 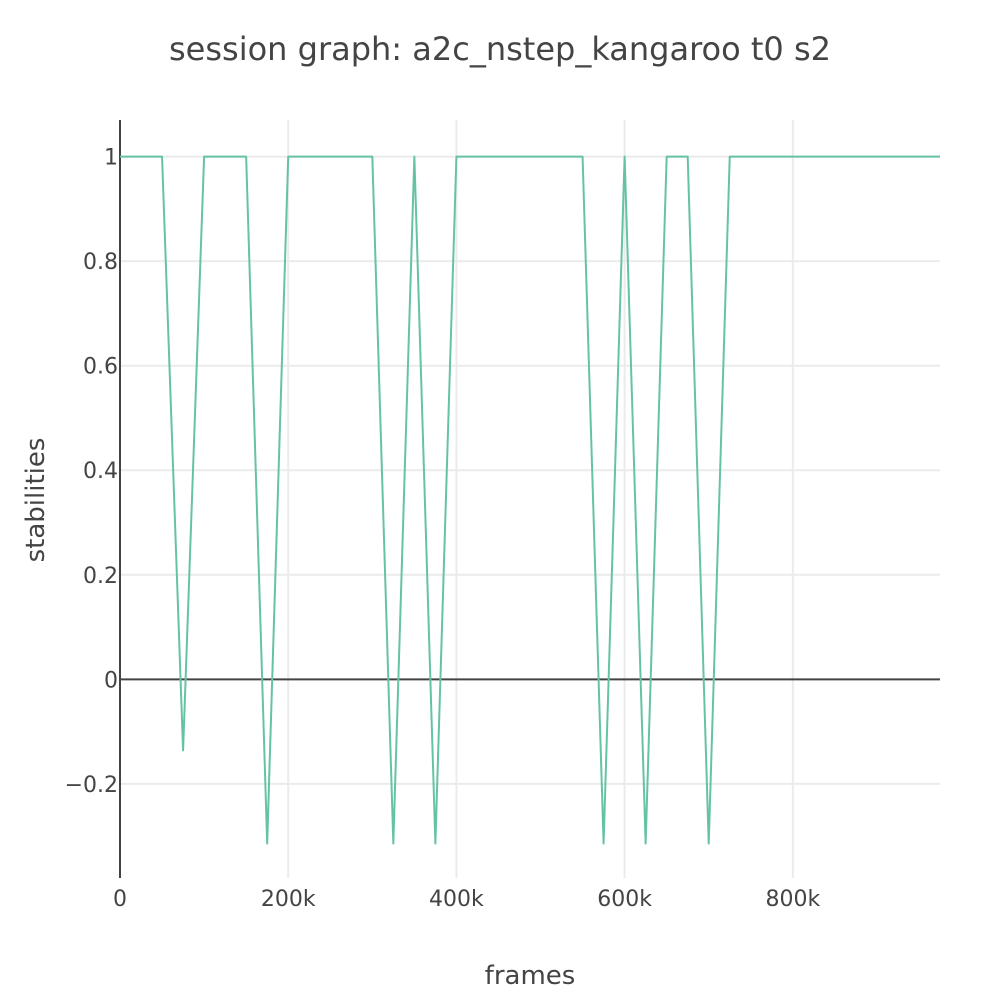 I want to click on y-tick-label: −0.2, so click(x=91, y=785).